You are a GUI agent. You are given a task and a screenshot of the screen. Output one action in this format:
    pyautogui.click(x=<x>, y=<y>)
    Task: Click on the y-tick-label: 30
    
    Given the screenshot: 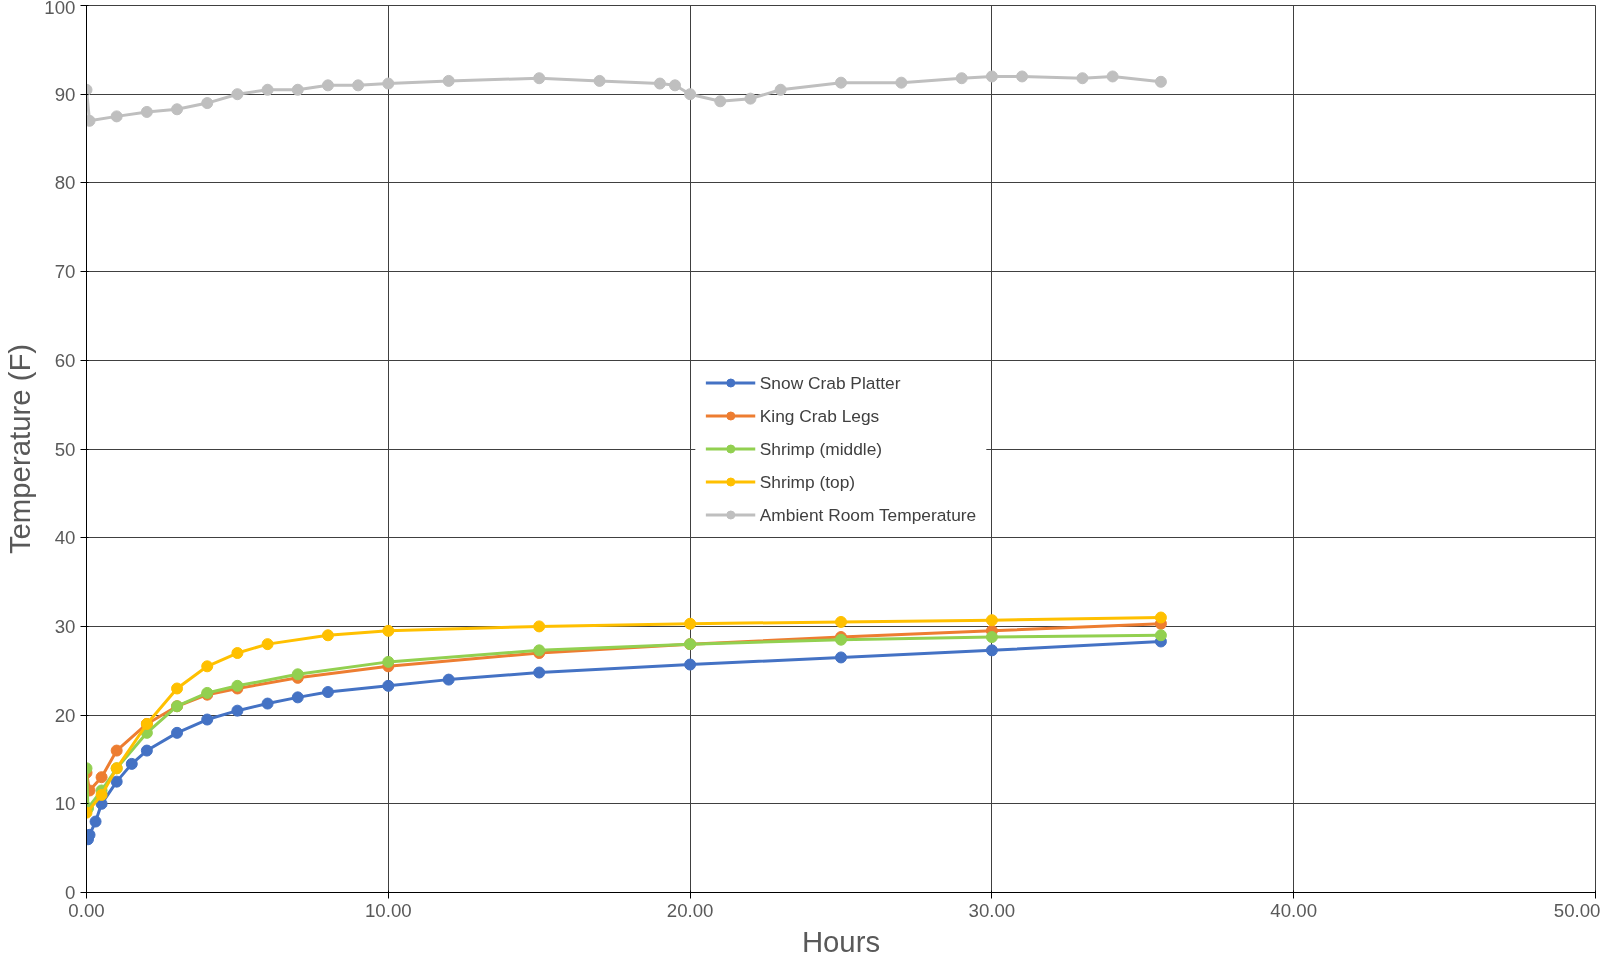 What is the action you would take?
    pyautogui.click(x=65, y=626)
    